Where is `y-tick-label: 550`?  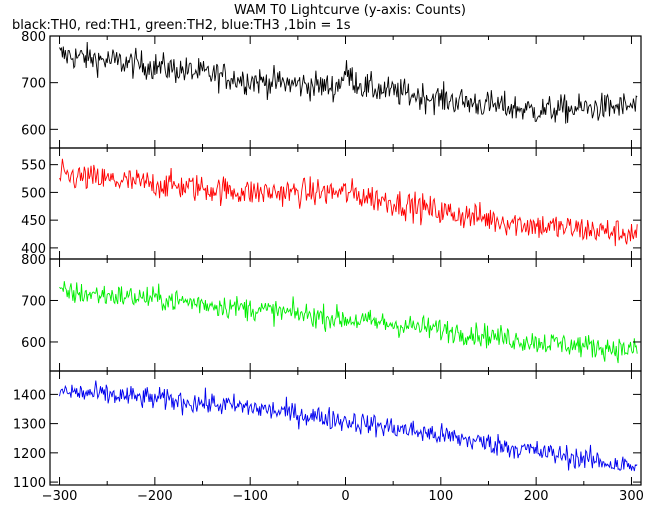 y-tick-label: 550 is located at coordinates (33, 166).